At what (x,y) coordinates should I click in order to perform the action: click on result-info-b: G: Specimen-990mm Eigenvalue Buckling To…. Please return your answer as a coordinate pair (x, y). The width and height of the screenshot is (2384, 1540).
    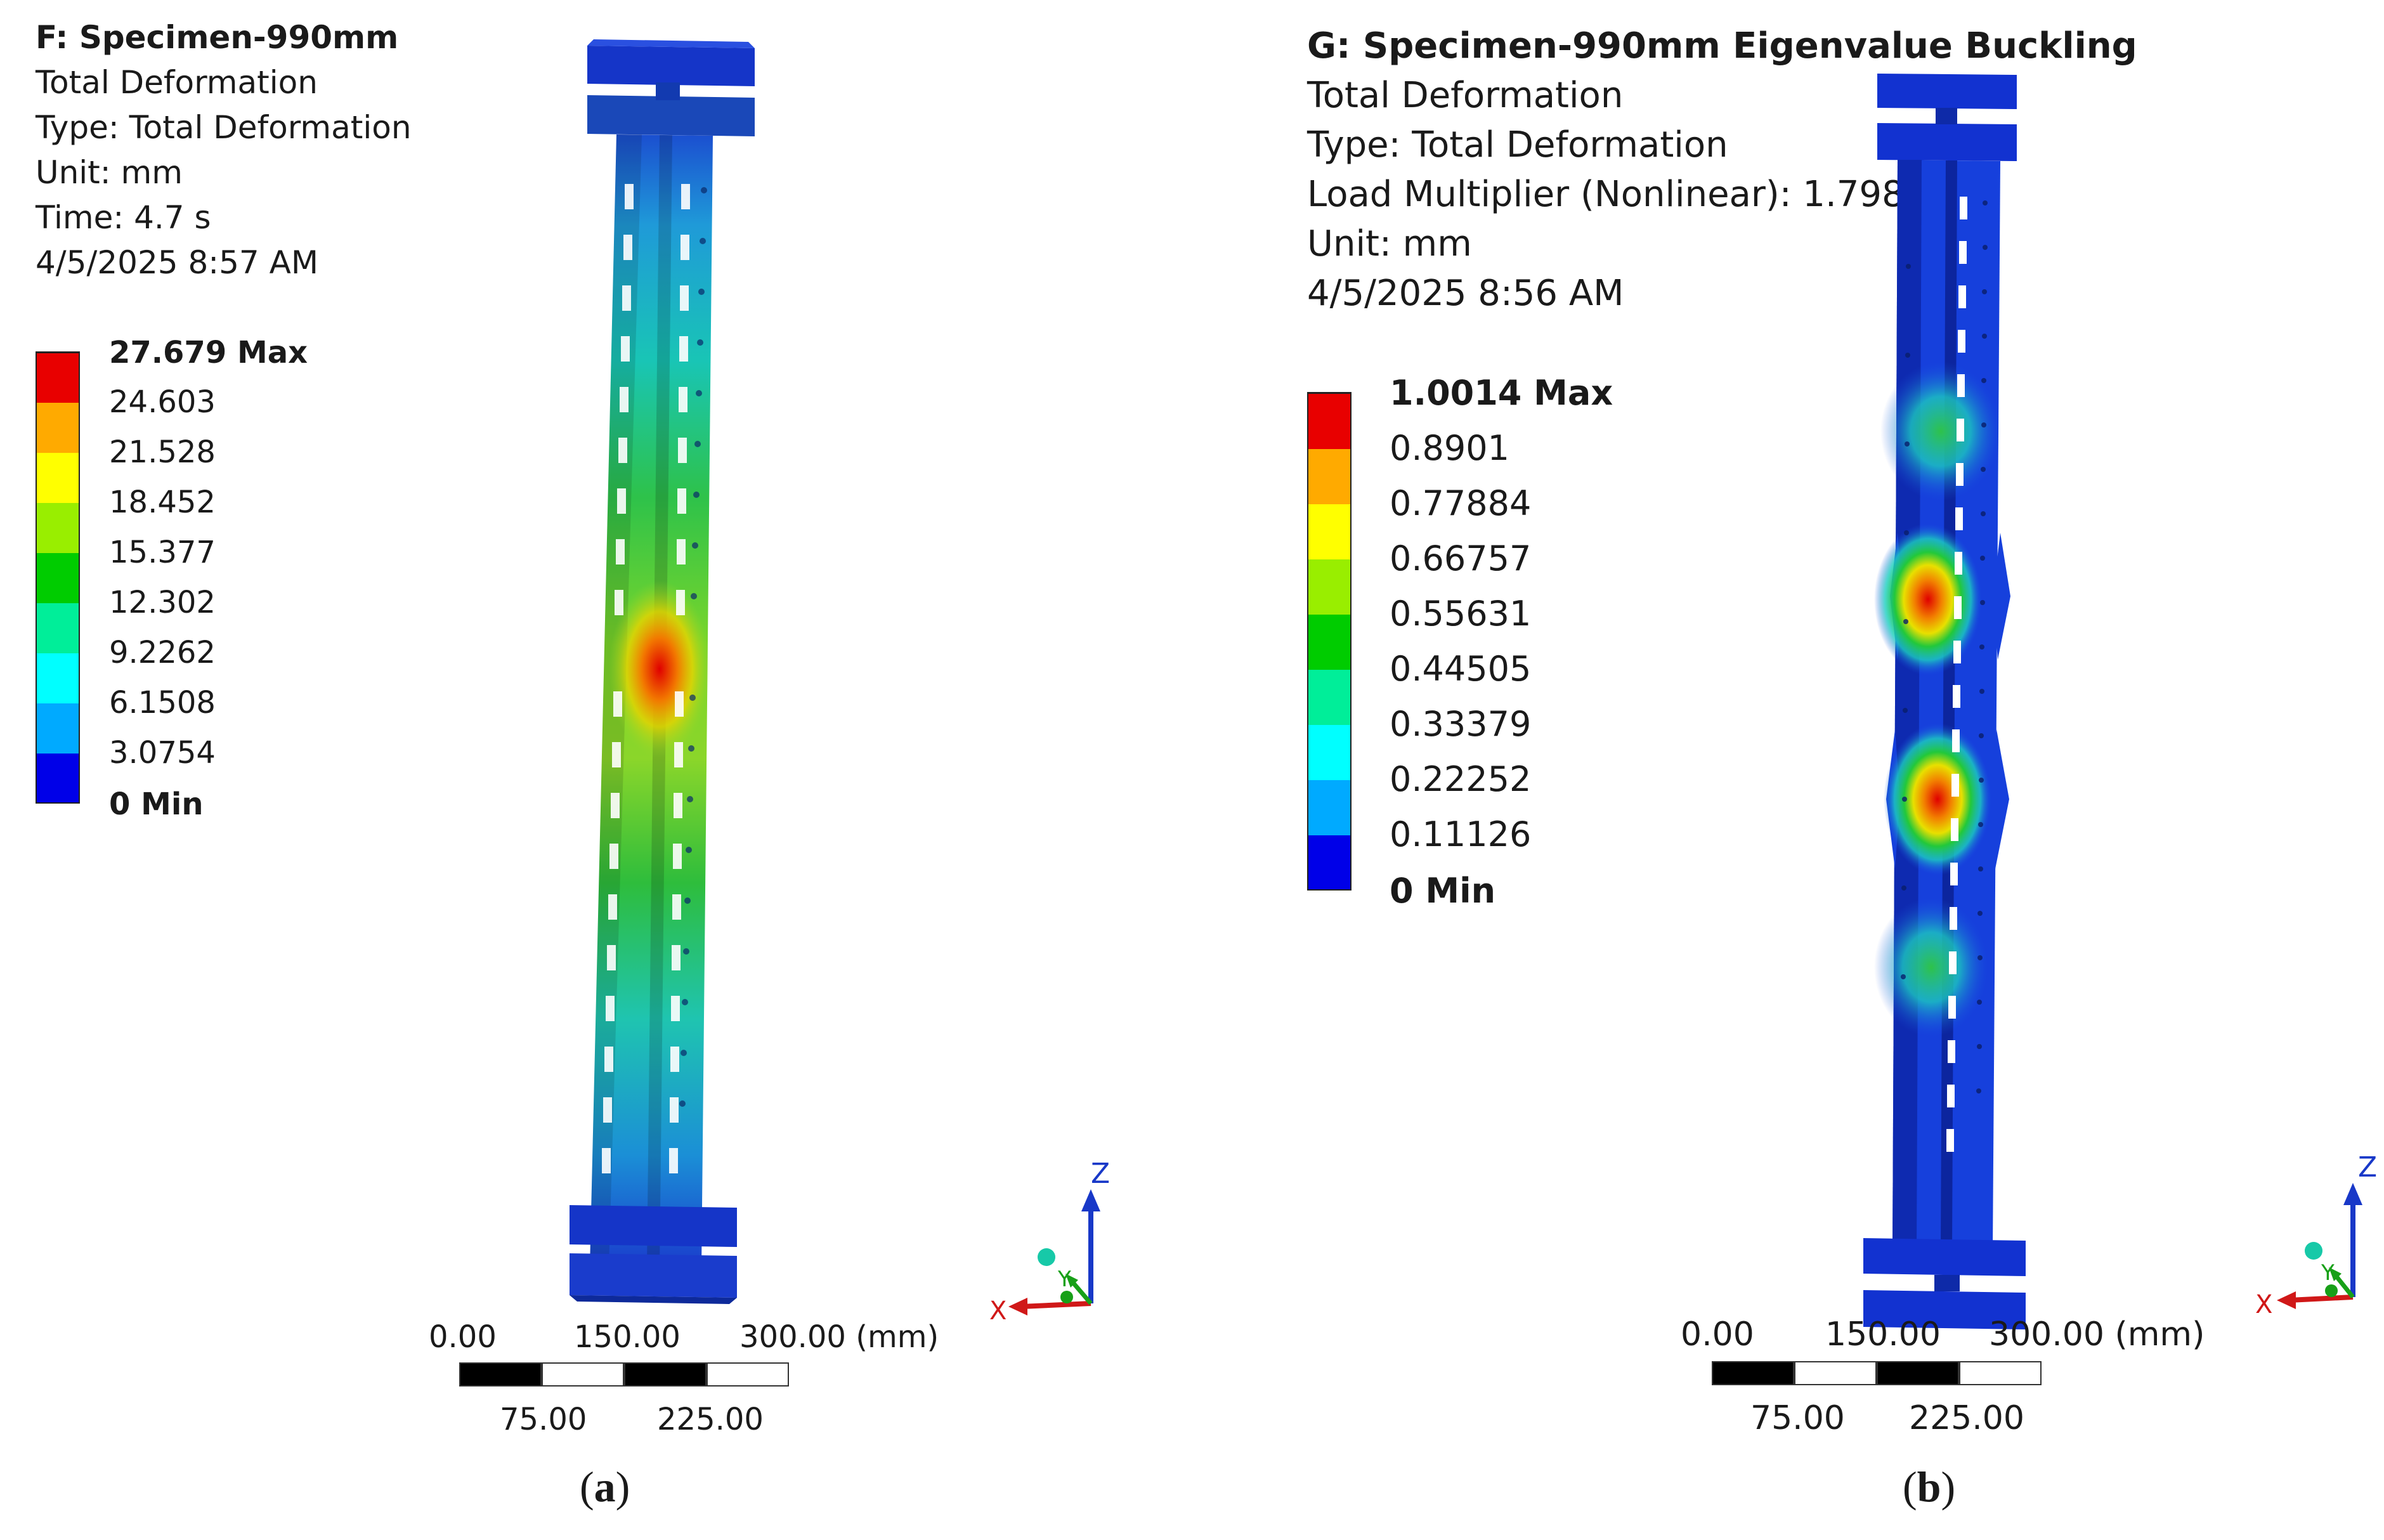
    Looking at the image, I should click on (1722, 170).